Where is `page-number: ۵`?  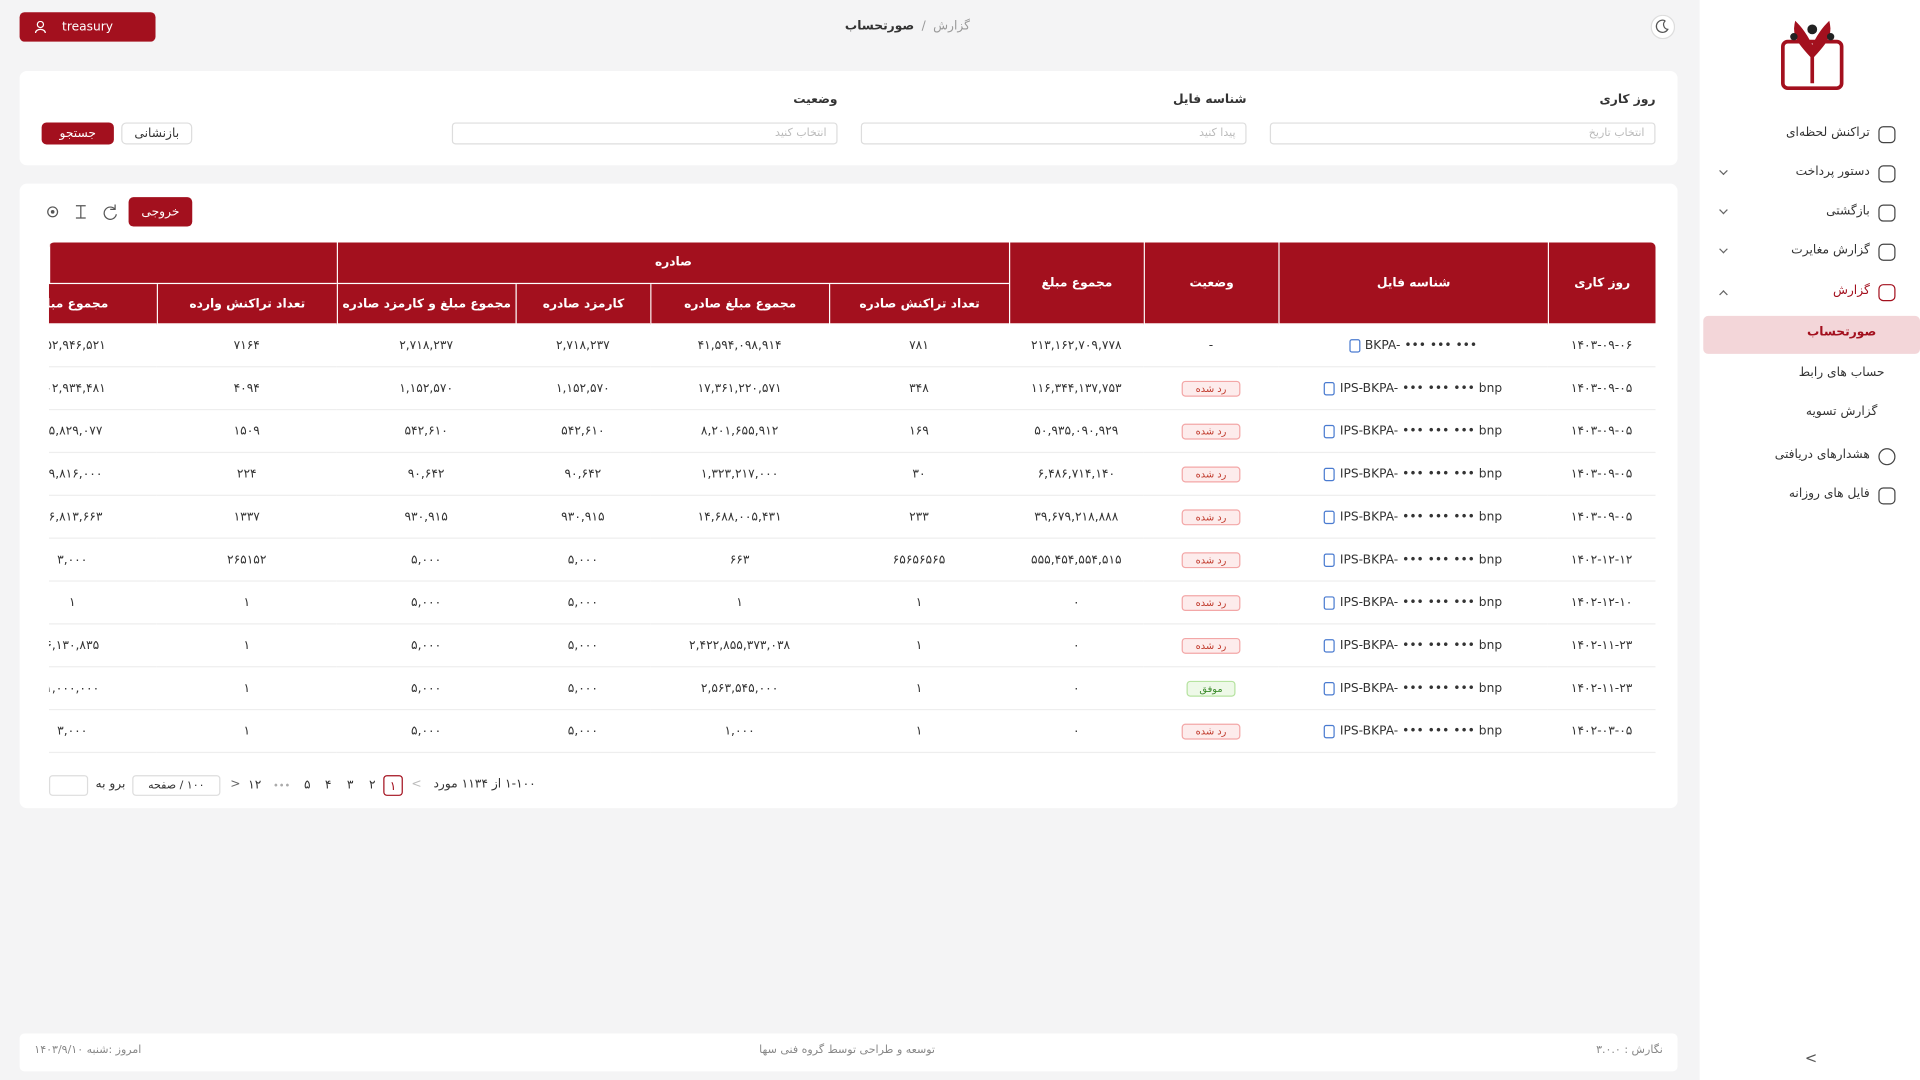
page-number: ۵ is located at coordinates (307, 785).